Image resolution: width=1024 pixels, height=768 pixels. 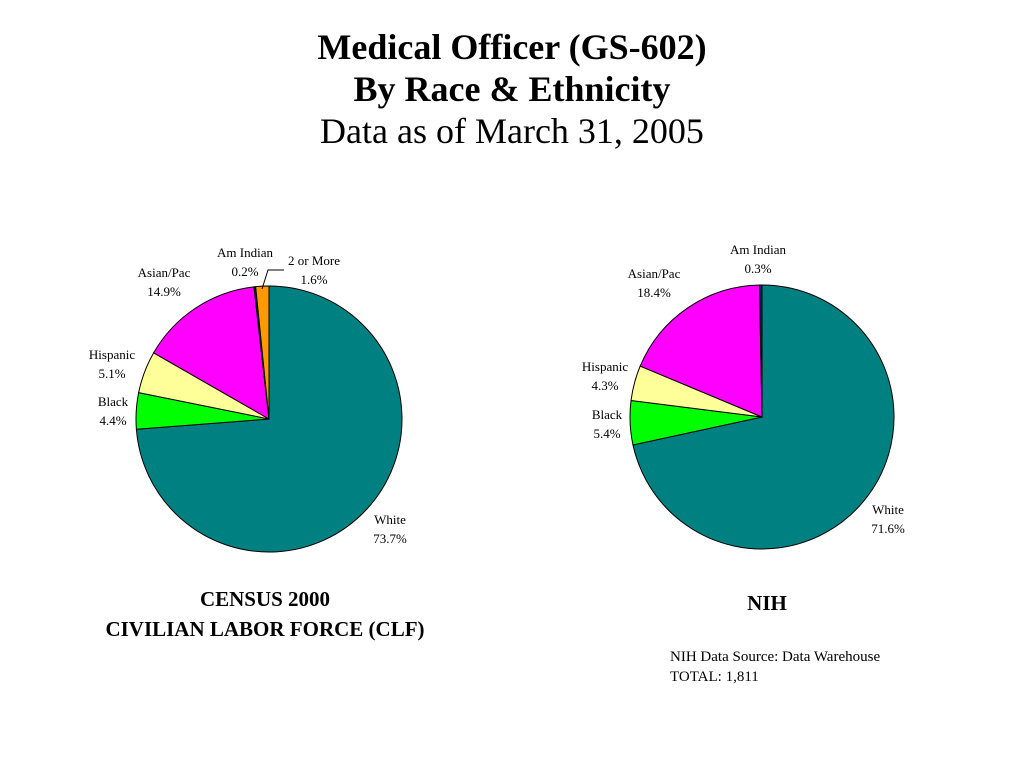 I want to click on nih-value-asian-pac: 18.4%, so click(x=654, y=292).